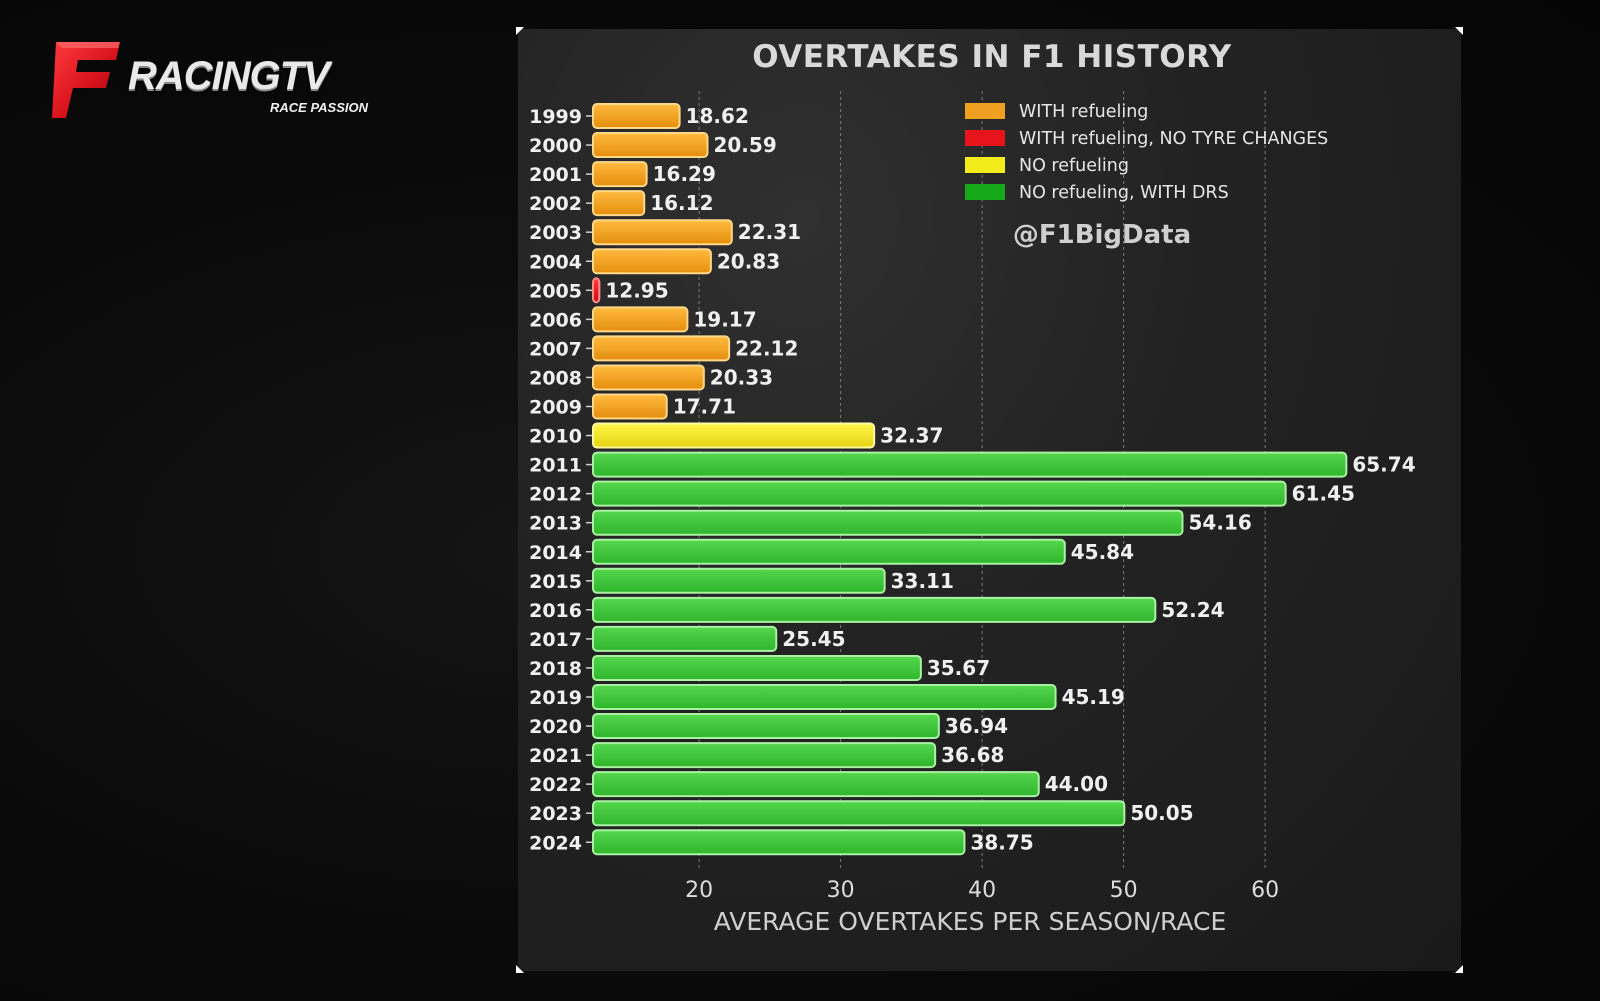 The height and width of the screenshot is (1001, 1600). Describe the element at coordinates (744, 145) in the screenshot. I see `value-label: 20.59` at that location.